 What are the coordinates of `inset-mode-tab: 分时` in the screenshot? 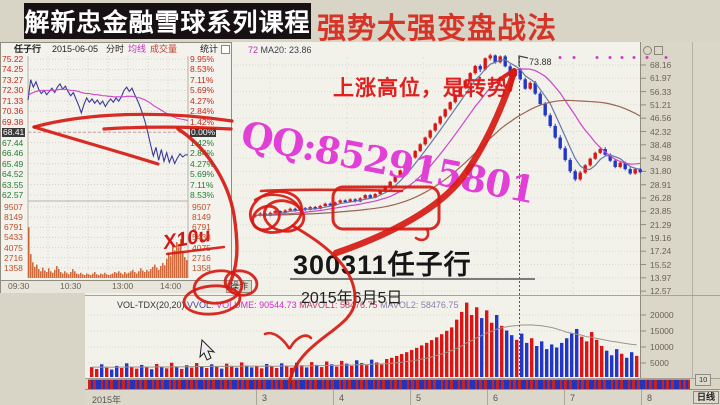 It's located at (115, 49).